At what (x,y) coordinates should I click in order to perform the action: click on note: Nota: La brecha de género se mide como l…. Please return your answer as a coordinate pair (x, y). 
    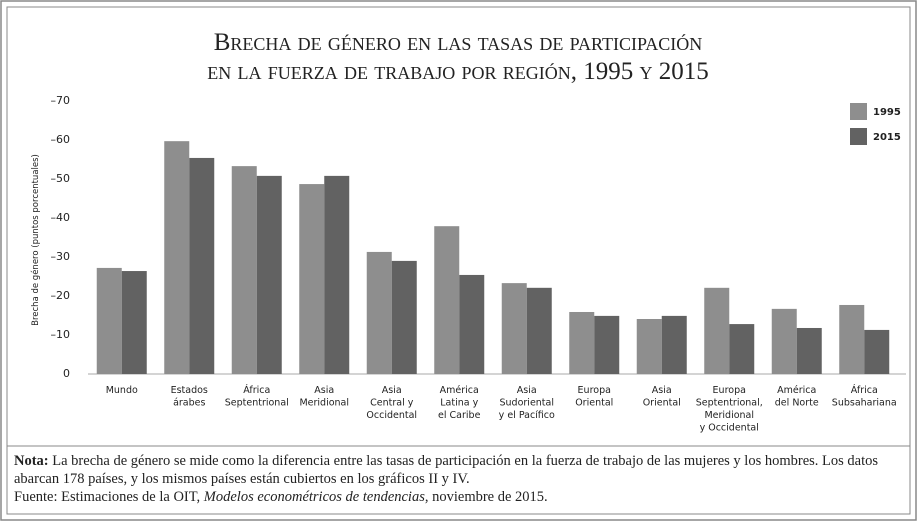
    Looking at the image, I should click on (461, 479).